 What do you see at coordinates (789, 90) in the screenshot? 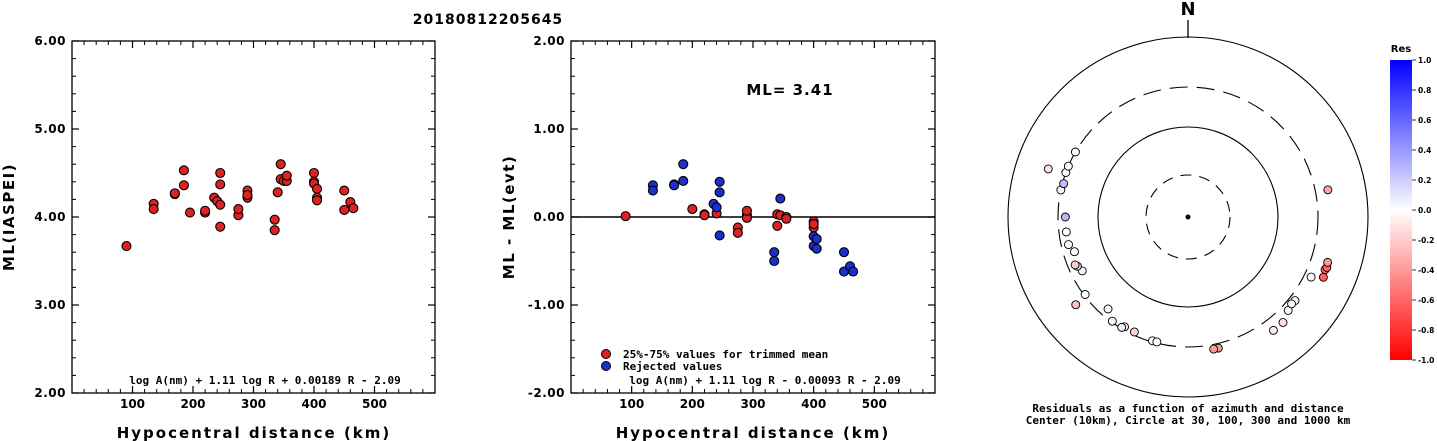
I see `ml-value-label: ML= 3.41` at bounding box center [789, 90].